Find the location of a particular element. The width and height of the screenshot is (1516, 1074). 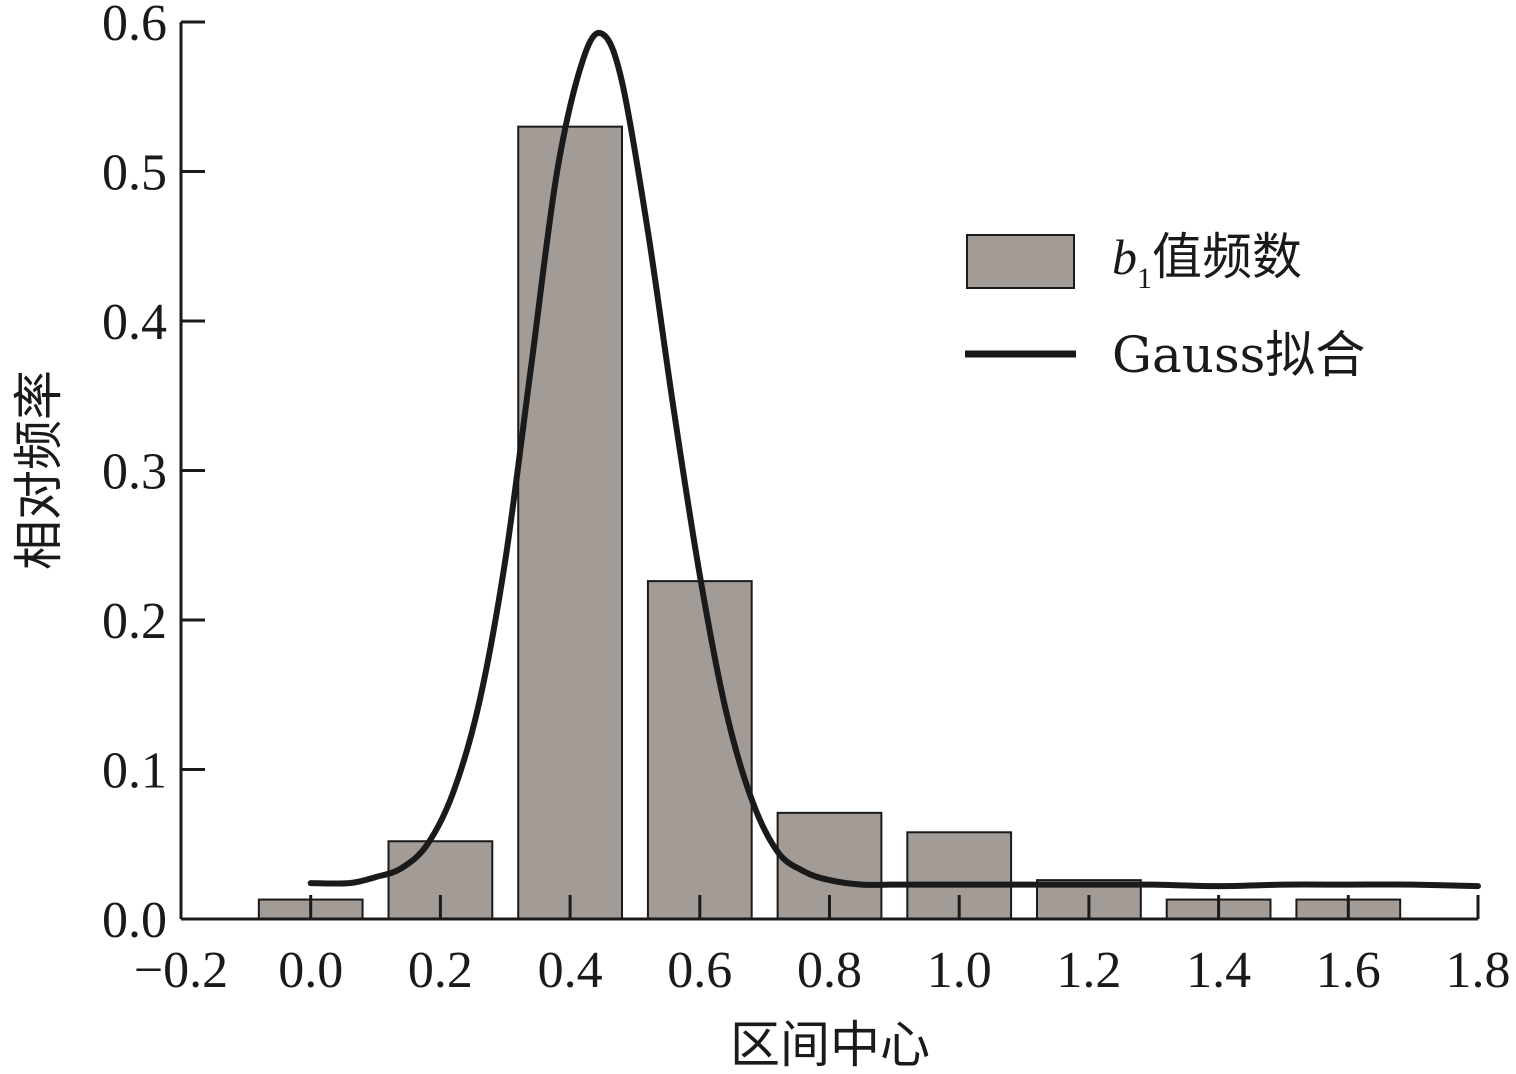

legend-bar-swatch is located at coordinates (1020, 261).